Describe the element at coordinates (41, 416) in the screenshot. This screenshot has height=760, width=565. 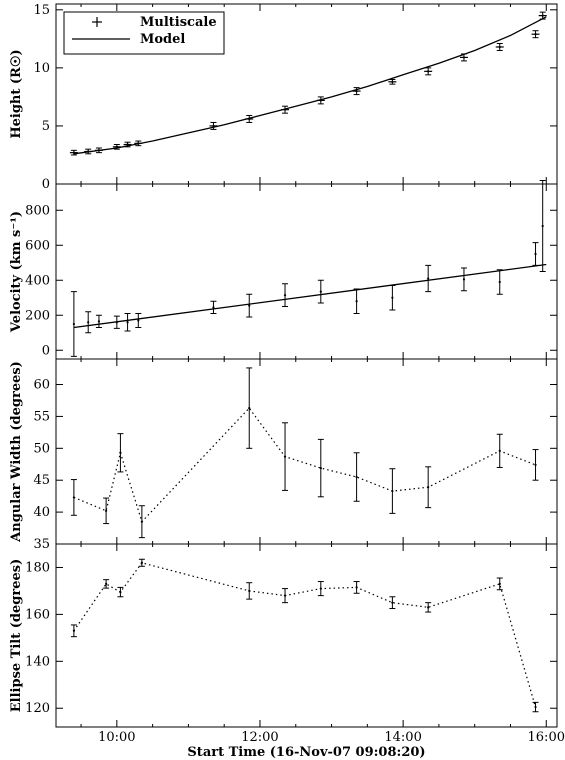
I see `y-tick-label: 55` at that location.